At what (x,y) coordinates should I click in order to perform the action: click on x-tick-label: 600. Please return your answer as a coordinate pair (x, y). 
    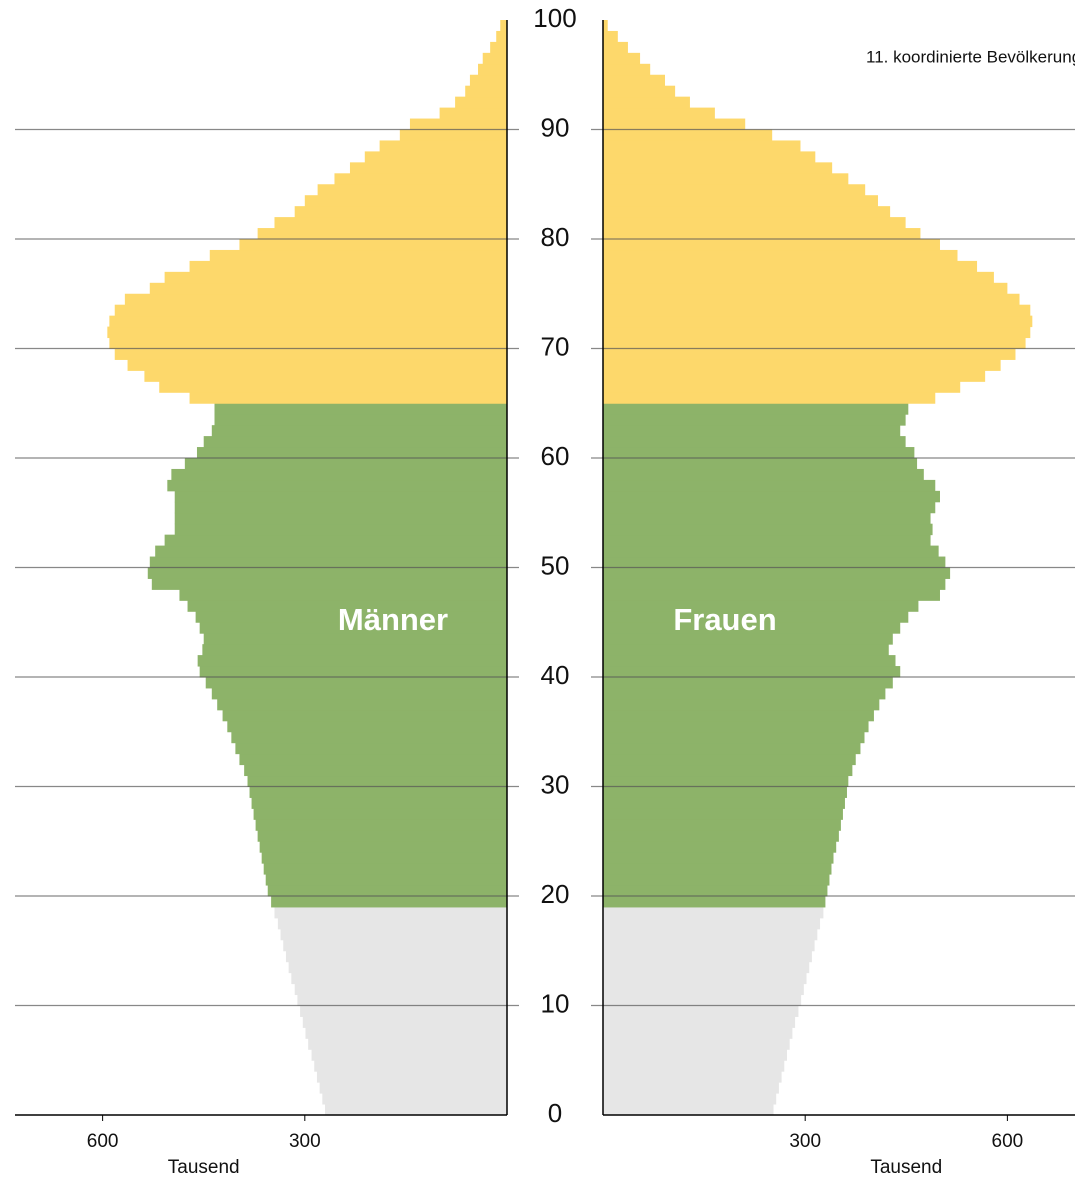
    Looking at the image, I should click on (103, 1141).